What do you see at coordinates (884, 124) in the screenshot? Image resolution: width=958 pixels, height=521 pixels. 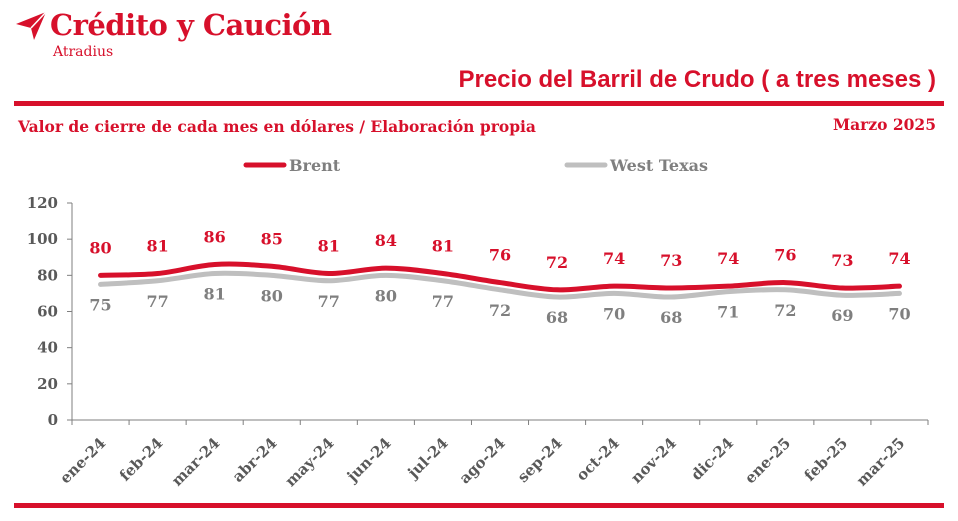 I see `report-date: Marzo 2025` at bounding box center [884, 124].